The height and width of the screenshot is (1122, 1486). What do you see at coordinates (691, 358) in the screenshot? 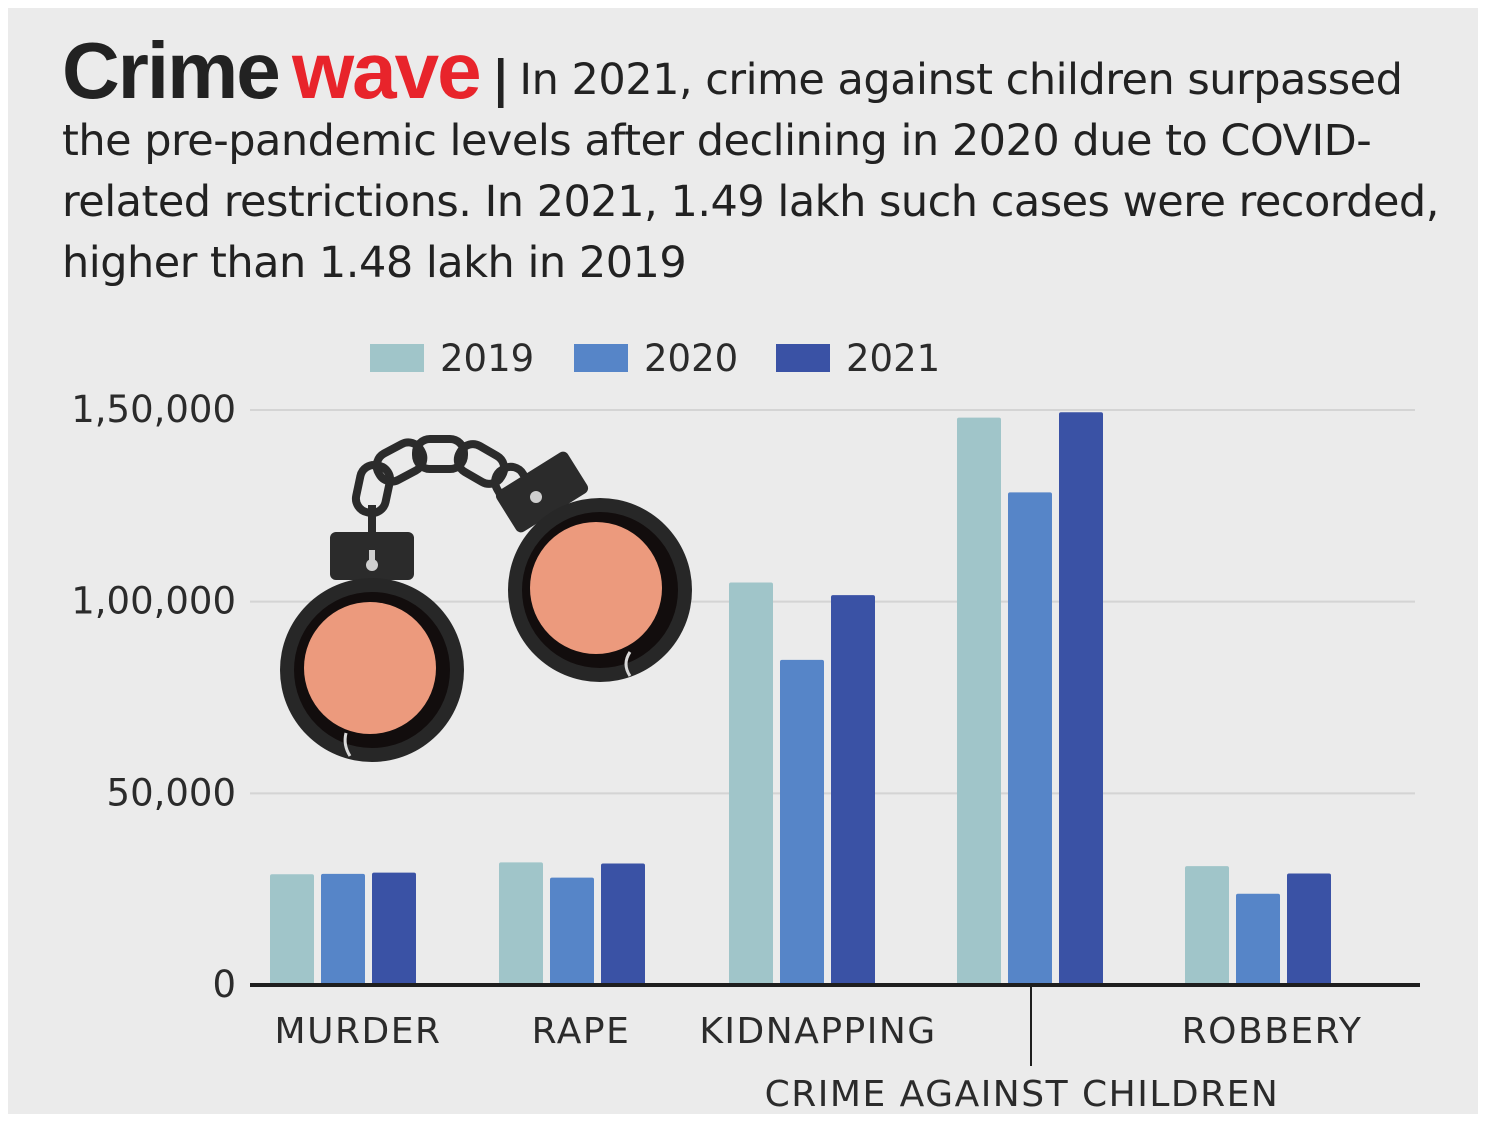
I see `legend-label: 2020` at bounding box center [691, 358].